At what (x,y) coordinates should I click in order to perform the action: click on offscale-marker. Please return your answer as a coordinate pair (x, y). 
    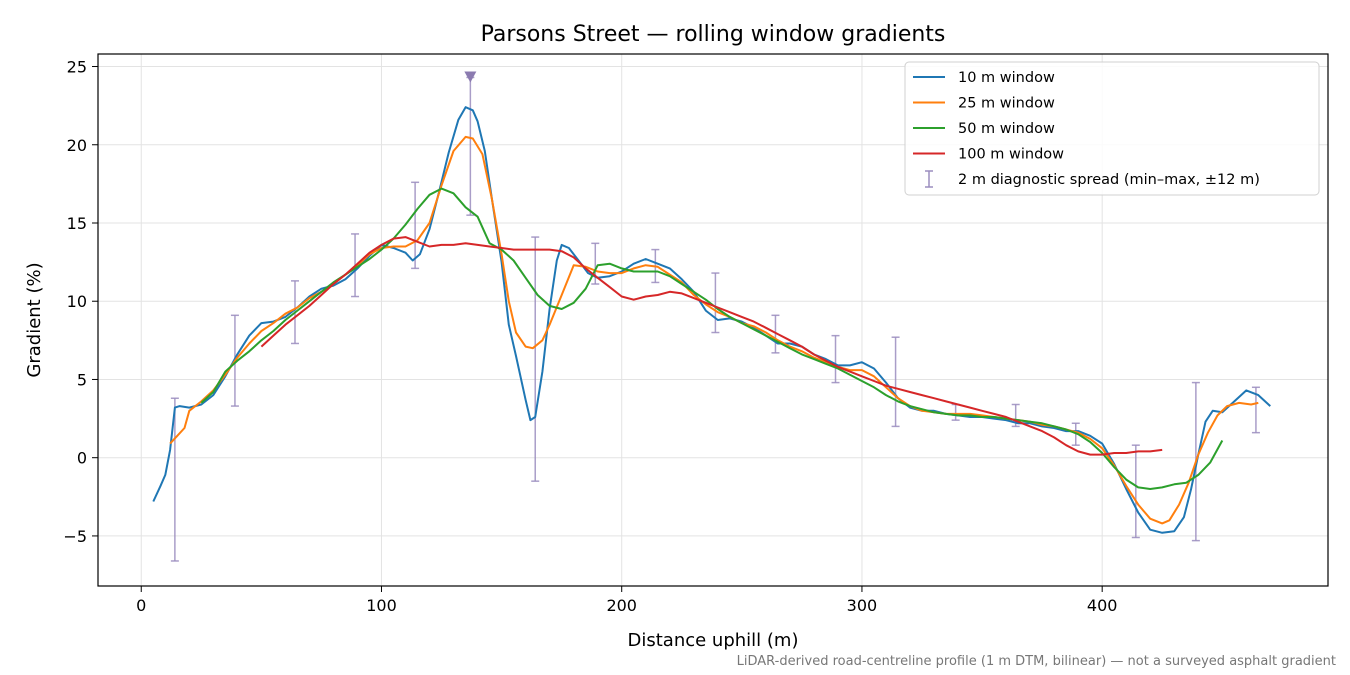
    Looking at the image, I should click on (470, 77).